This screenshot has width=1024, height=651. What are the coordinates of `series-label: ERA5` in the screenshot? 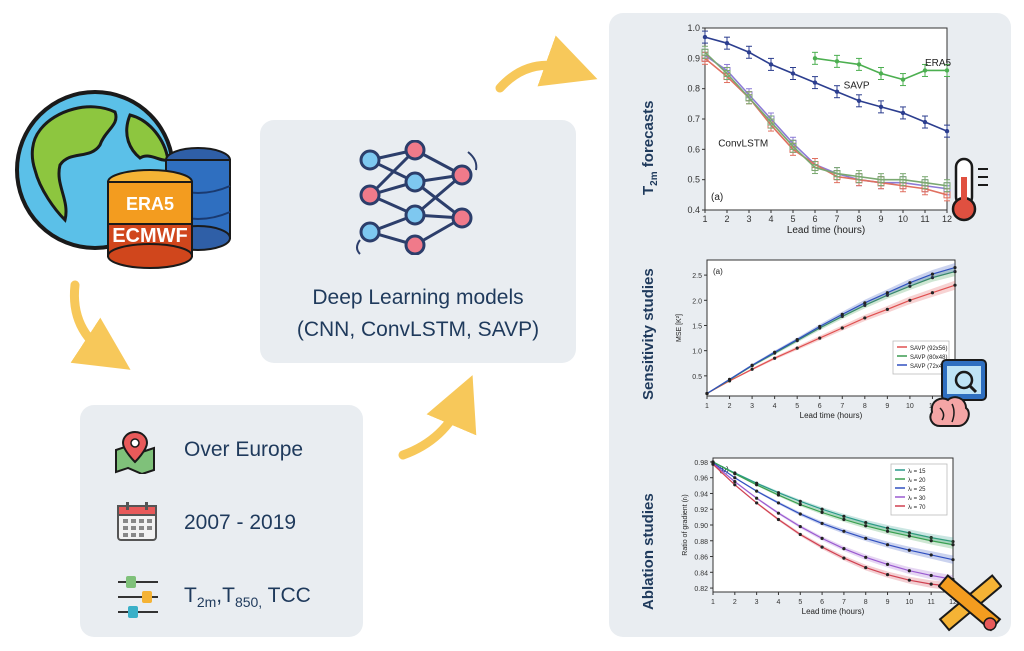 It's located at (938, 63).